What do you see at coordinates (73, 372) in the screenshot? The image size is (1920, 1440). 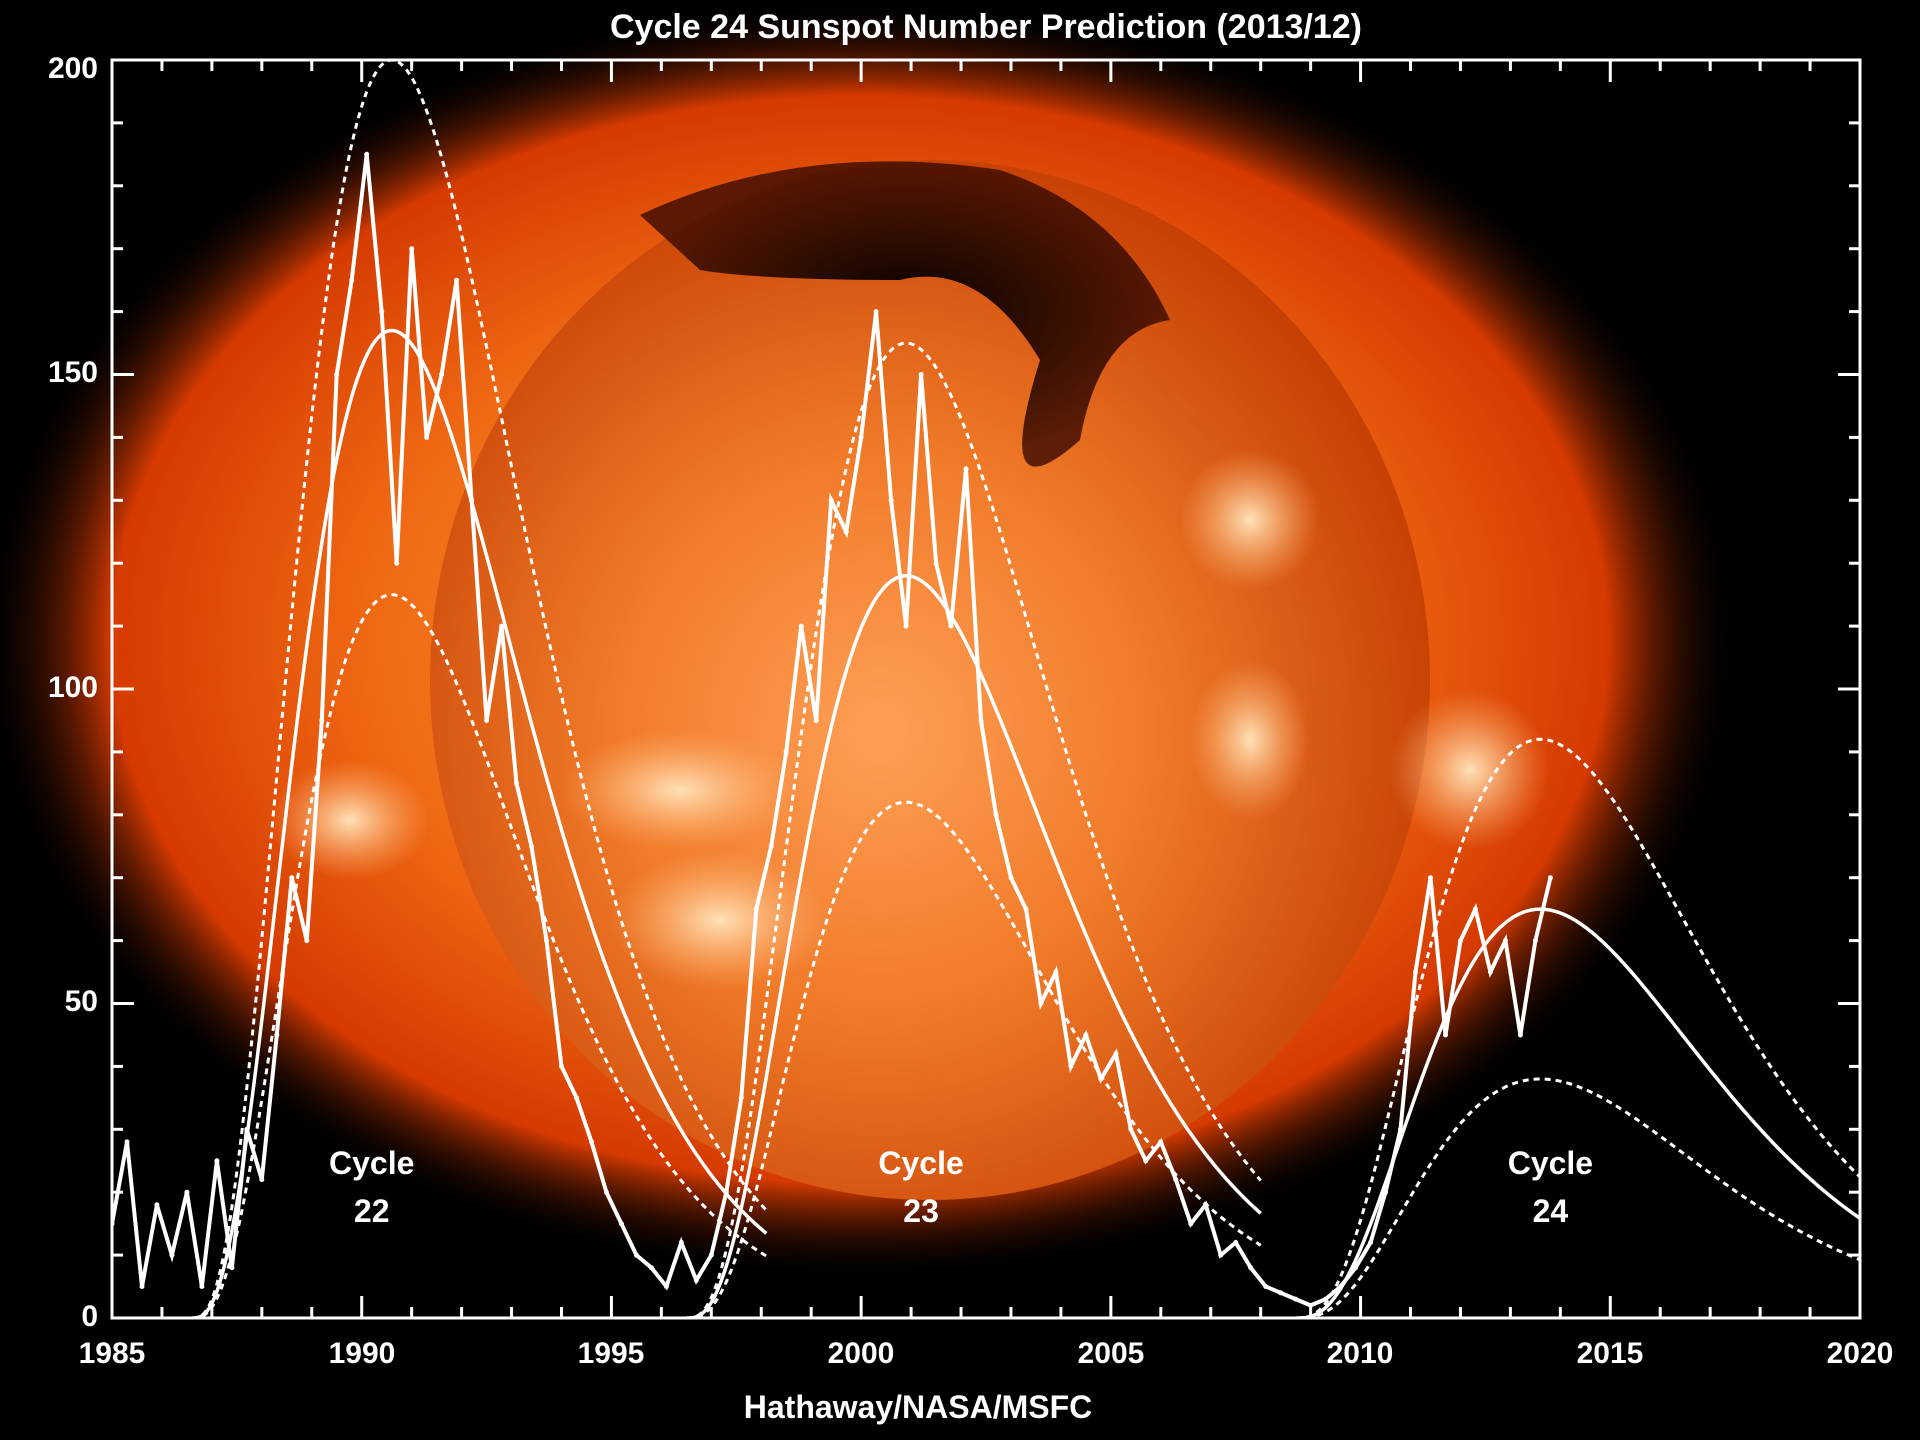 I see `y-tick-150: 150` at bounding box center [73, 372].